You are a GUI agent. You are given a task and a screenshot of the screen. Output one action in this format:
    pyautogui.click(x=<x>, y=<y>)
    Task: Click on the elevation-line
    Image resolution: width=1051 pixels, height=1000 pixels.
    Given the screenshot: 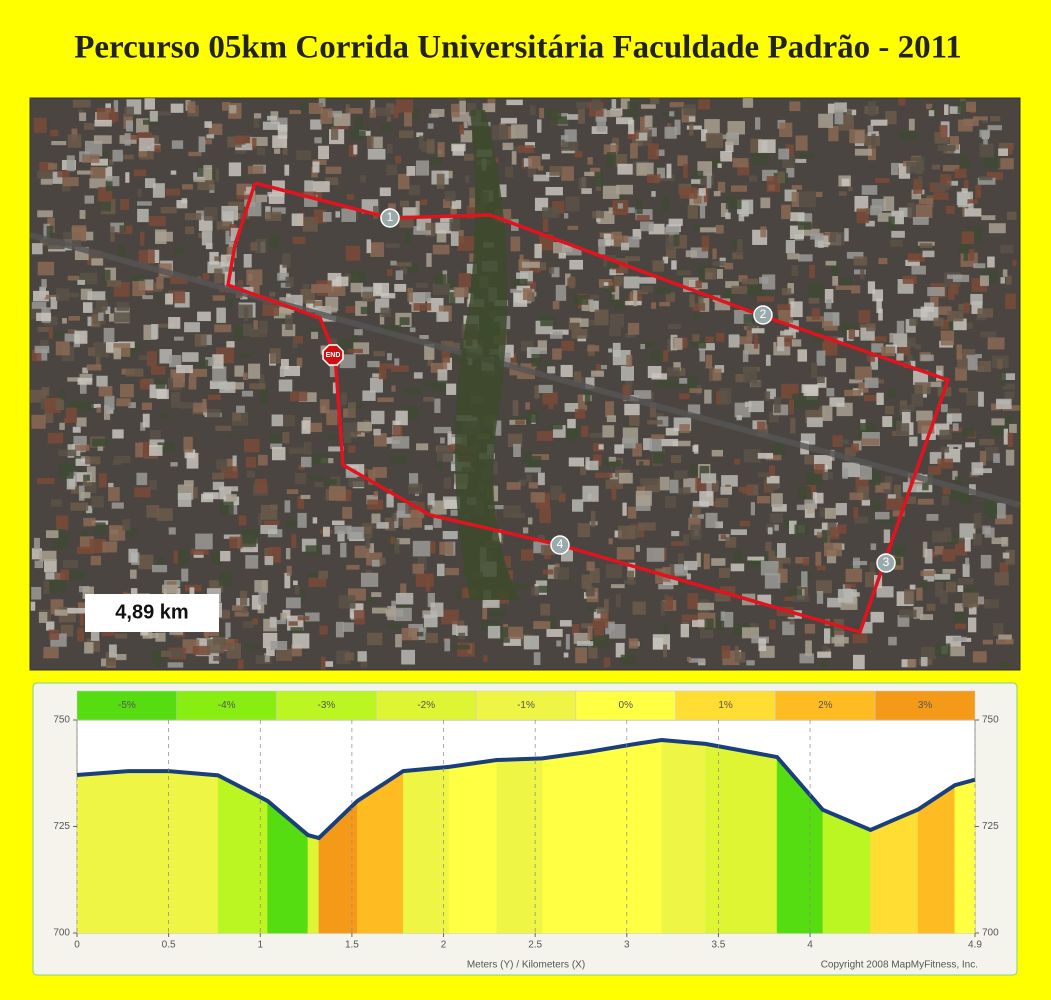 What is the action you would take?
    pyautogui.click(x=526, y=789)
    